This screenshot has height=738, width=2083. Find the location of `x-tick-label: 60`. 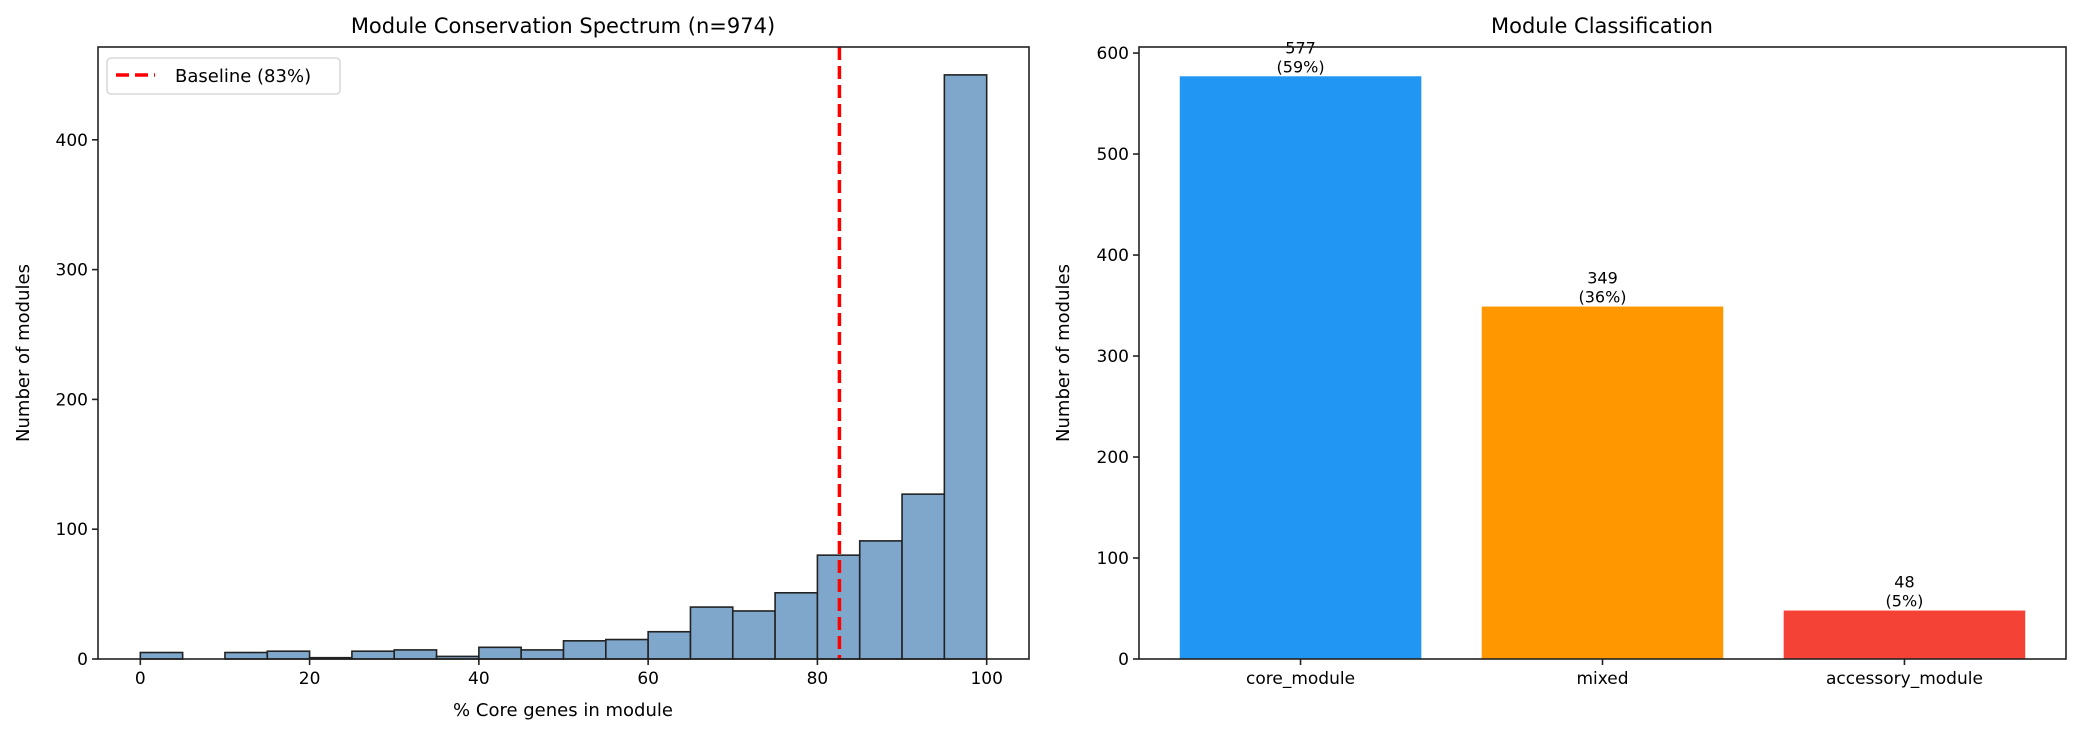

x-tick-label: 60 is located at coordinates (648, 679).